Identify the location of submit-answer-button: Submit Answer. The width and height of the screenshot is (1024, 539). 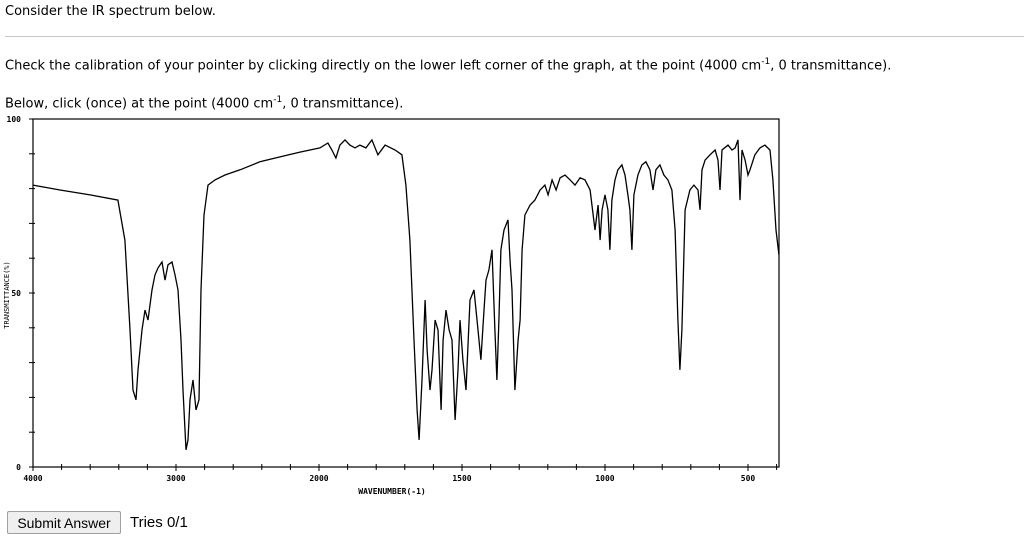
(64, 522).